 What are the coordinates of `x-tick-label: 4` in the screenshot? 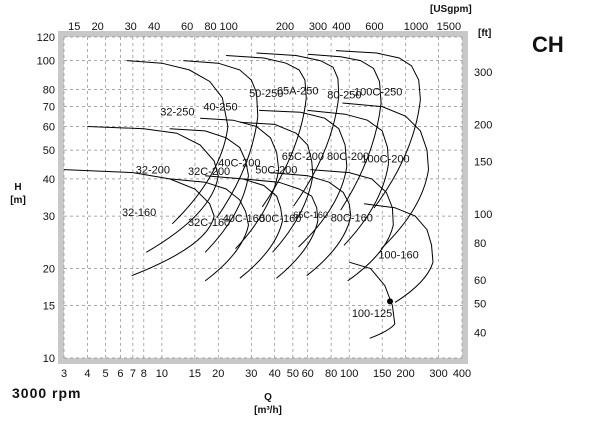 It's located at (87, 374).